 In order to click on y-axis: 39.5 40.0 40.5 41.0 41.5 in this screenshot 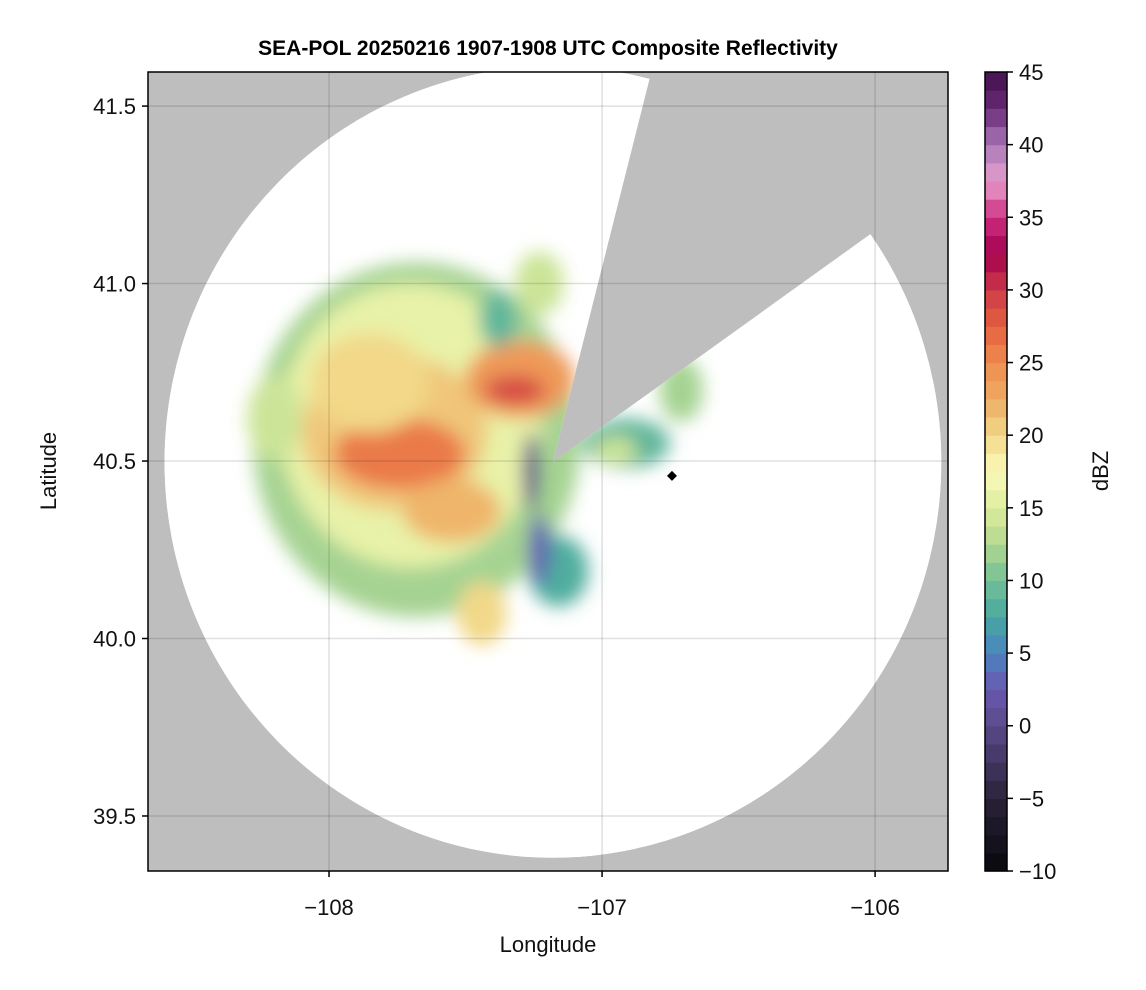, I will do `click(120, 461)`.